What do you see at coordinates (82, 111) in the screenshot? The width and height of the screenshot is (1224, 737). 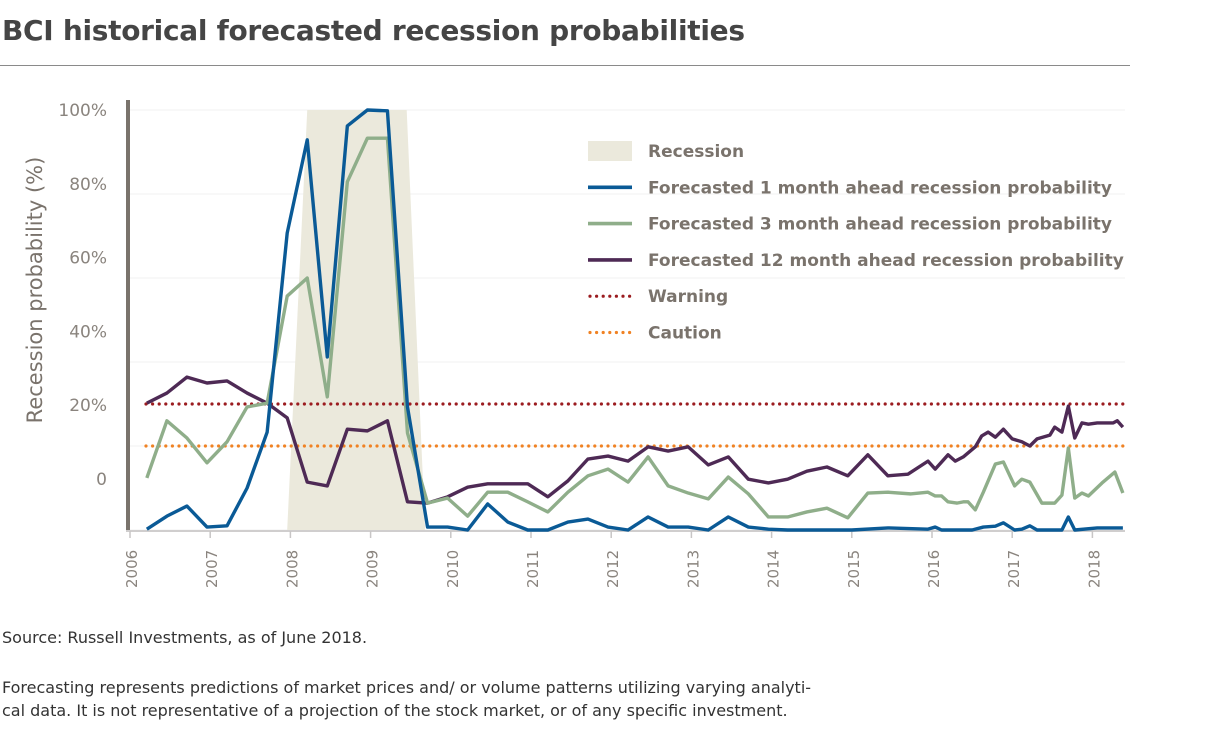 I see `y-tick-label: 100%` at bounding box center [82, 111].